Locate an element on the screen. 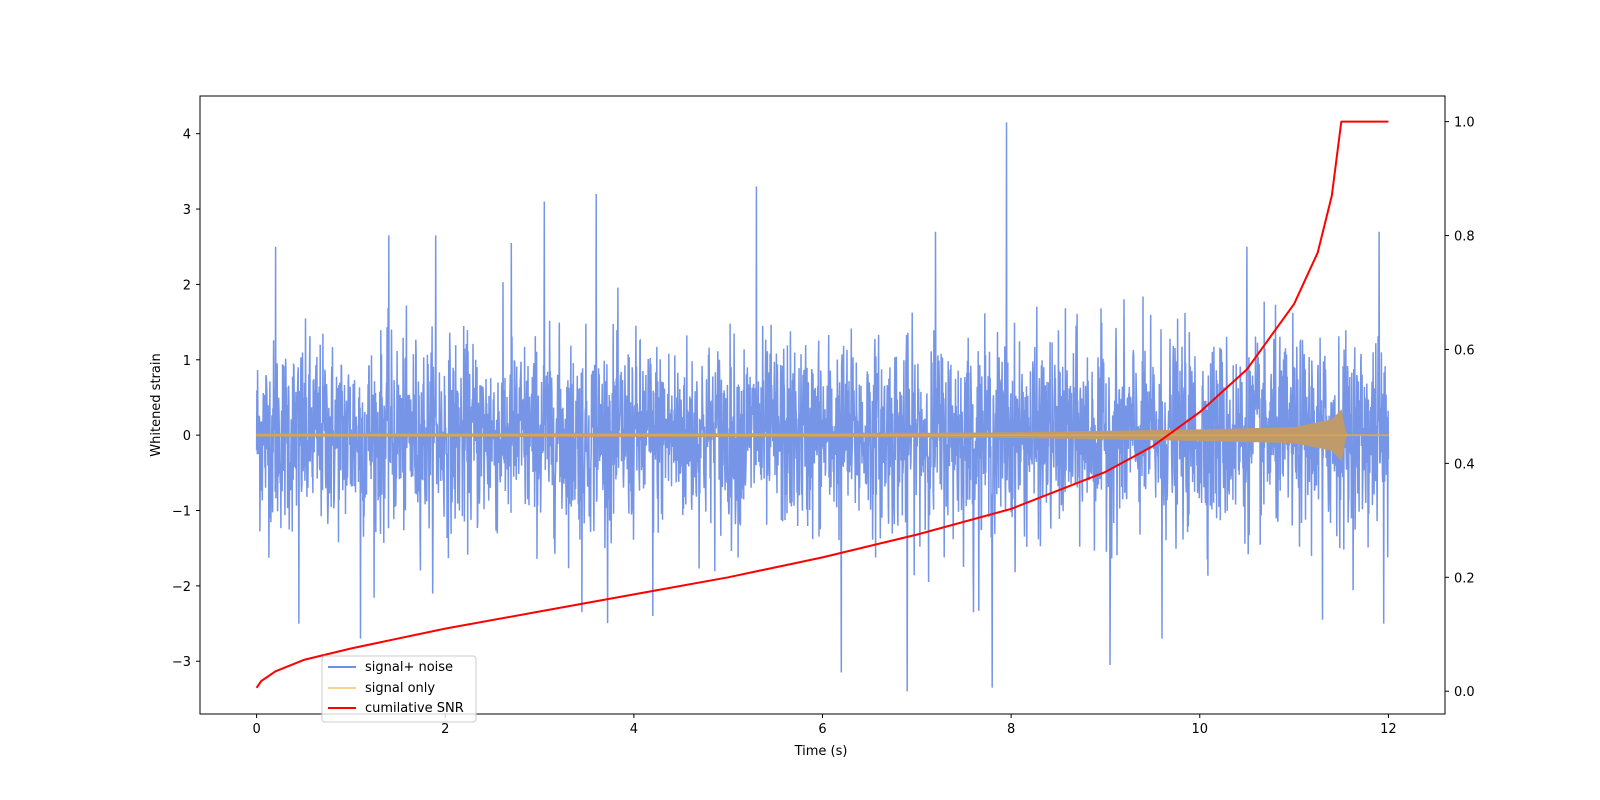 The width and height of the screenshot is (1600, 800). y-tick-label: 3 is located at coordinates (187, 210).